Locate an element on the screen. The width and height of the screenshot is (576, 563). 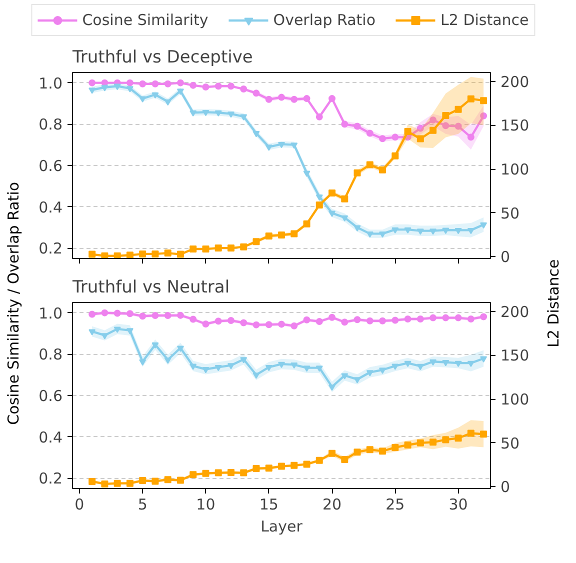
x-tick-label: 15 is located at coordinates (268, 505).